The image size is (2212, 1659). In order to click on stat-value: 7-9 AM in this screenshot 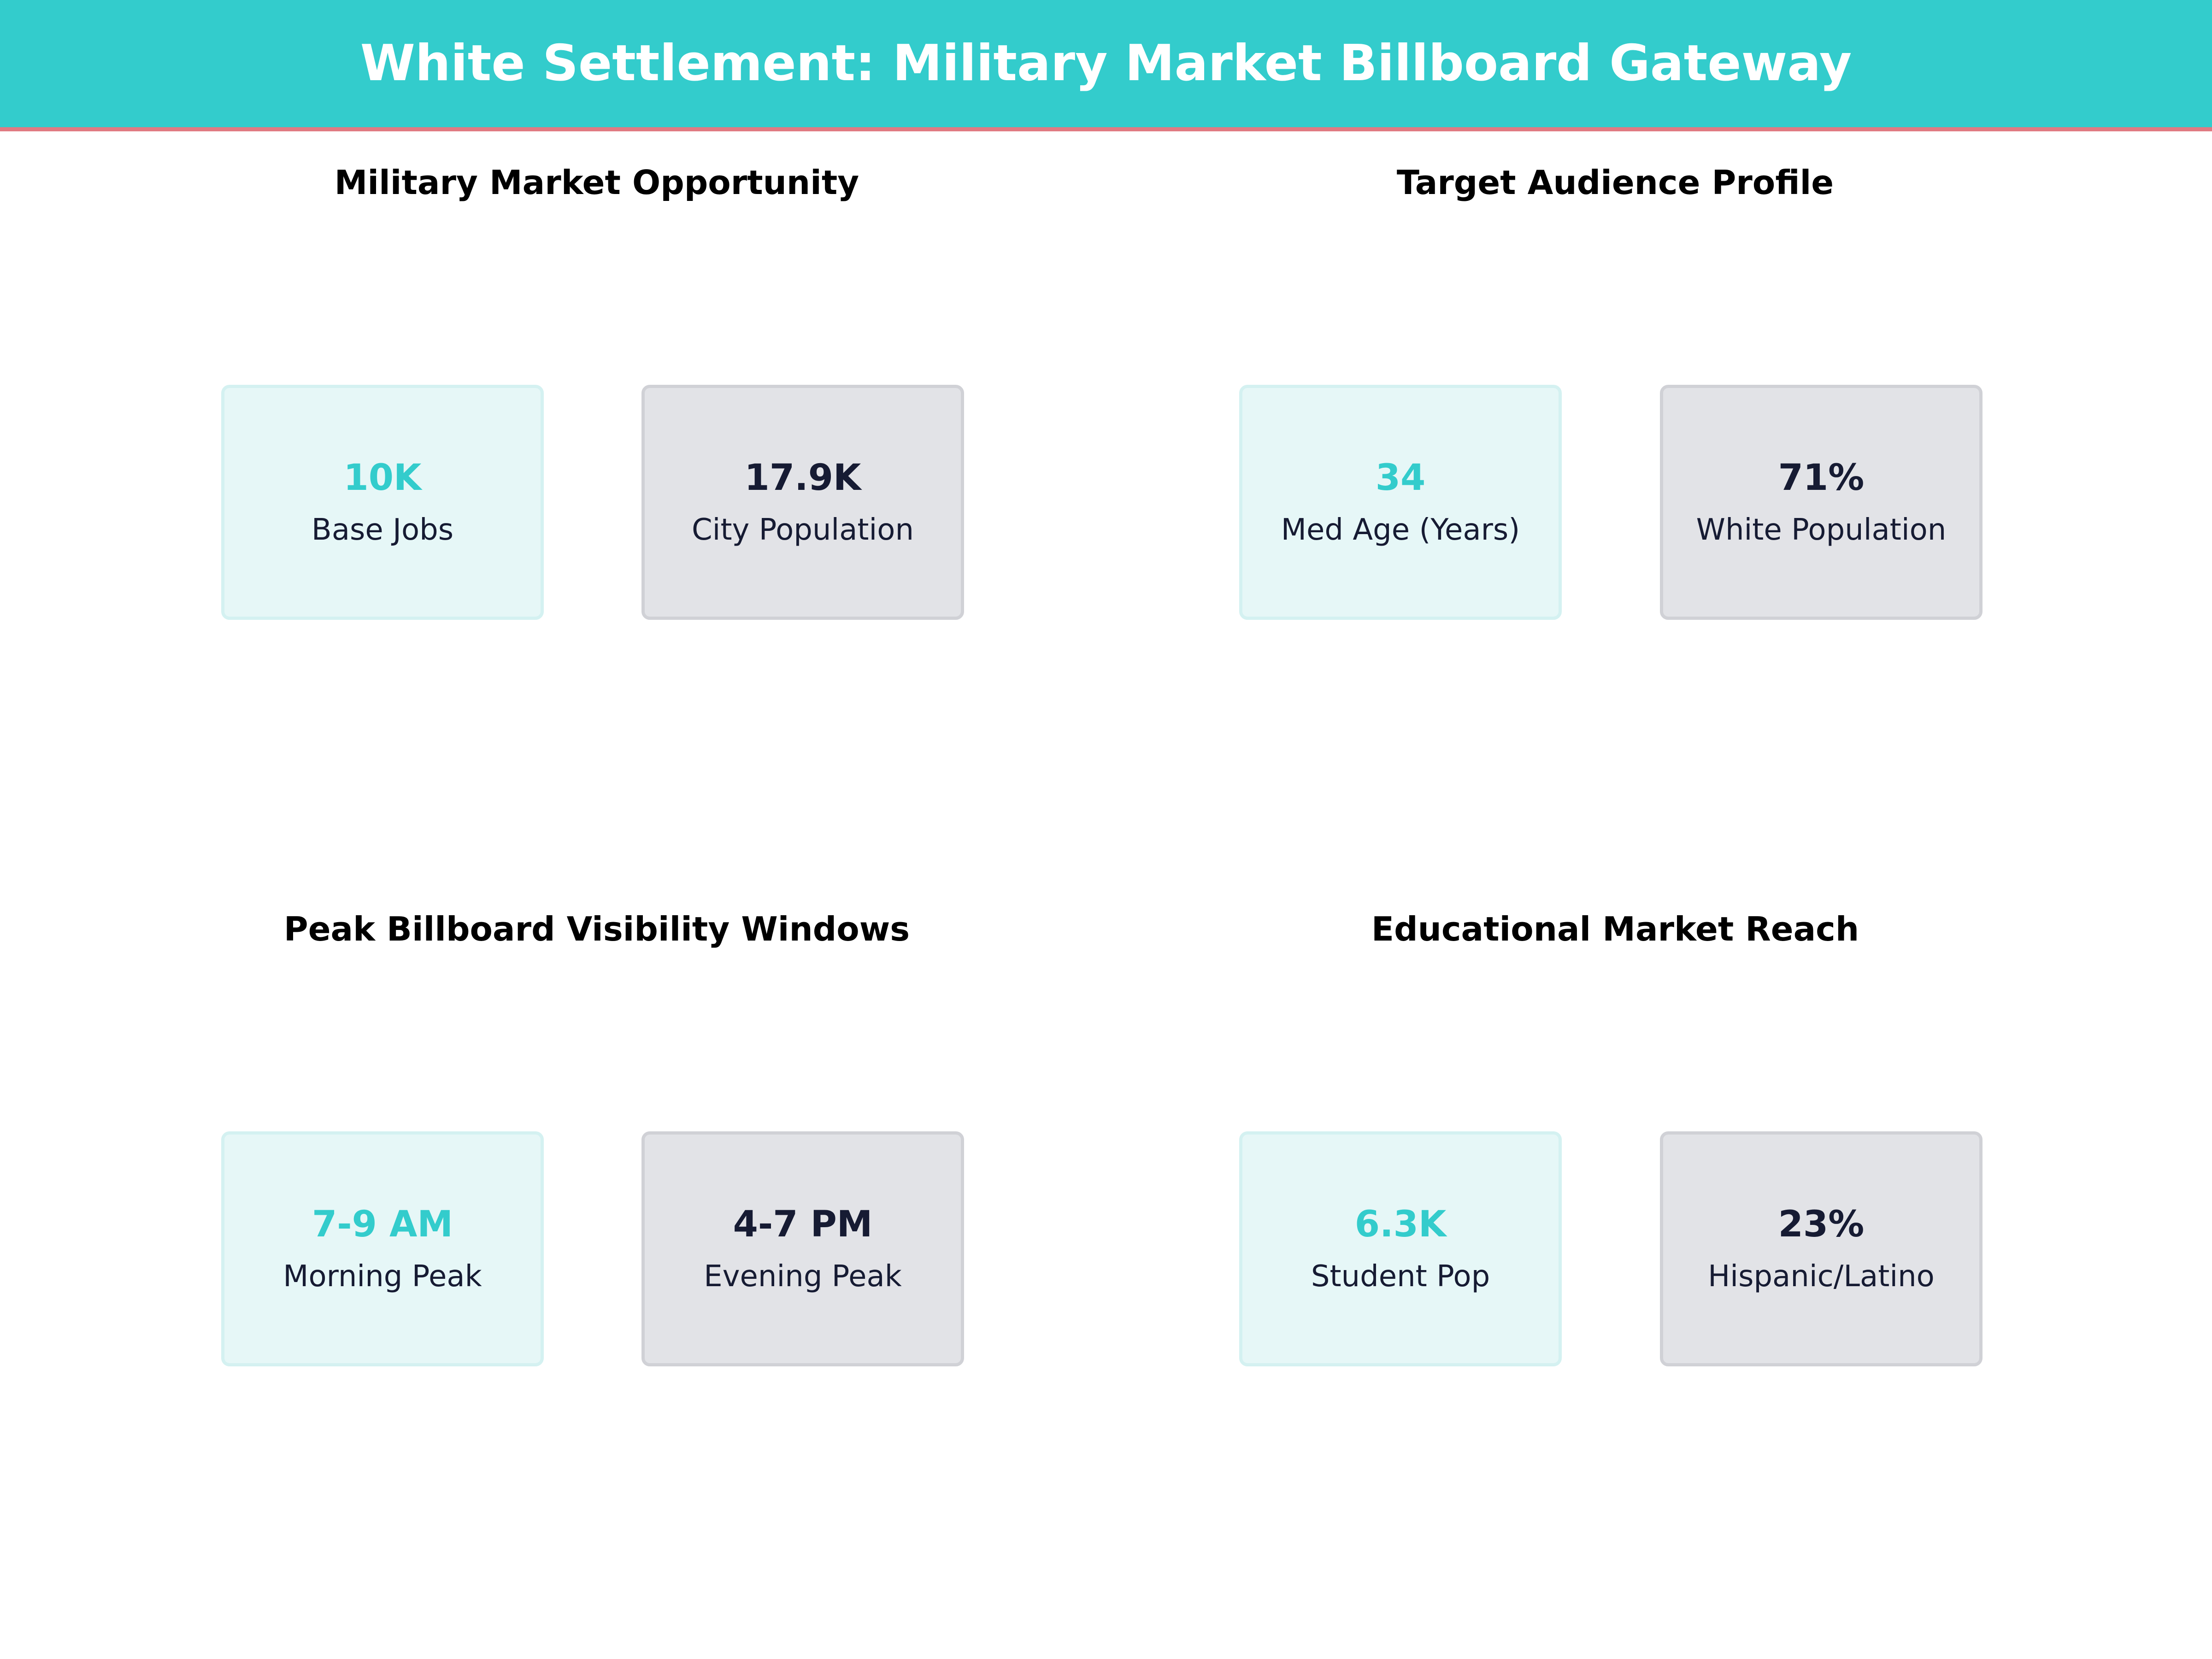, I will do `click(382, 1224)`.